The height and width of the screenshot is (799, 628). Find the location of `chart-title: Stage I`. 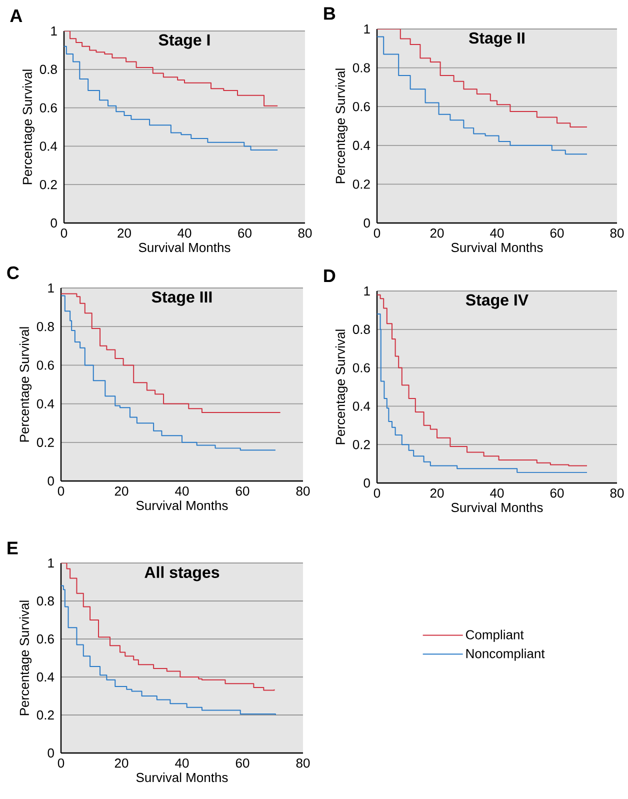

chart-title: Stage I is located at coordinates (184, 41).